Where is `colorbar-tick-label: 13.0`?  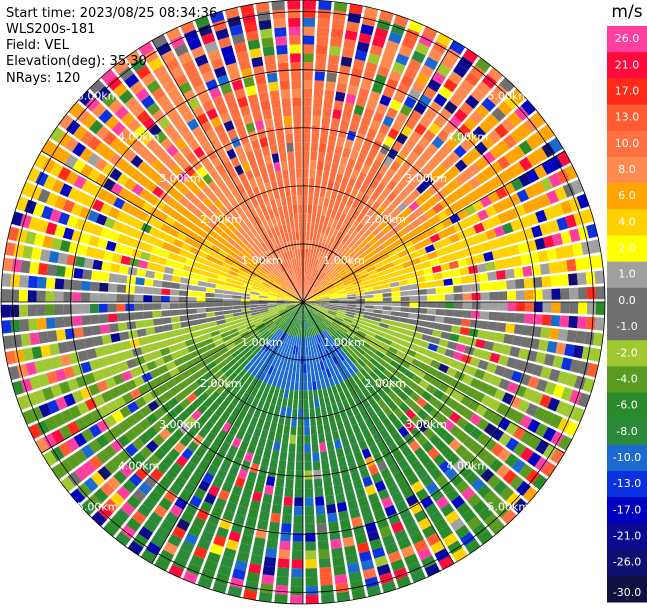 colorbar-tick-label: 13.0 is located at coordinates (627, 117).